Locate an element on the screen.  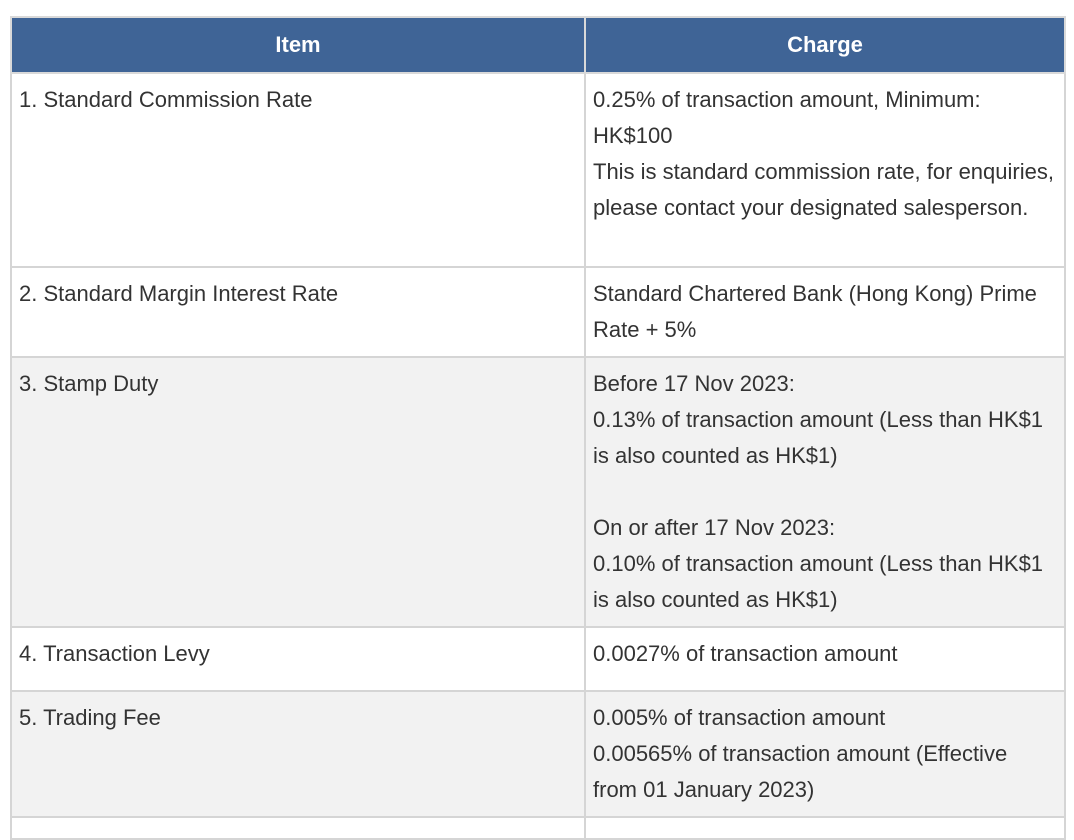
charge-cell: 0.0027% of transaction amount is located at coordinates (825, 659).